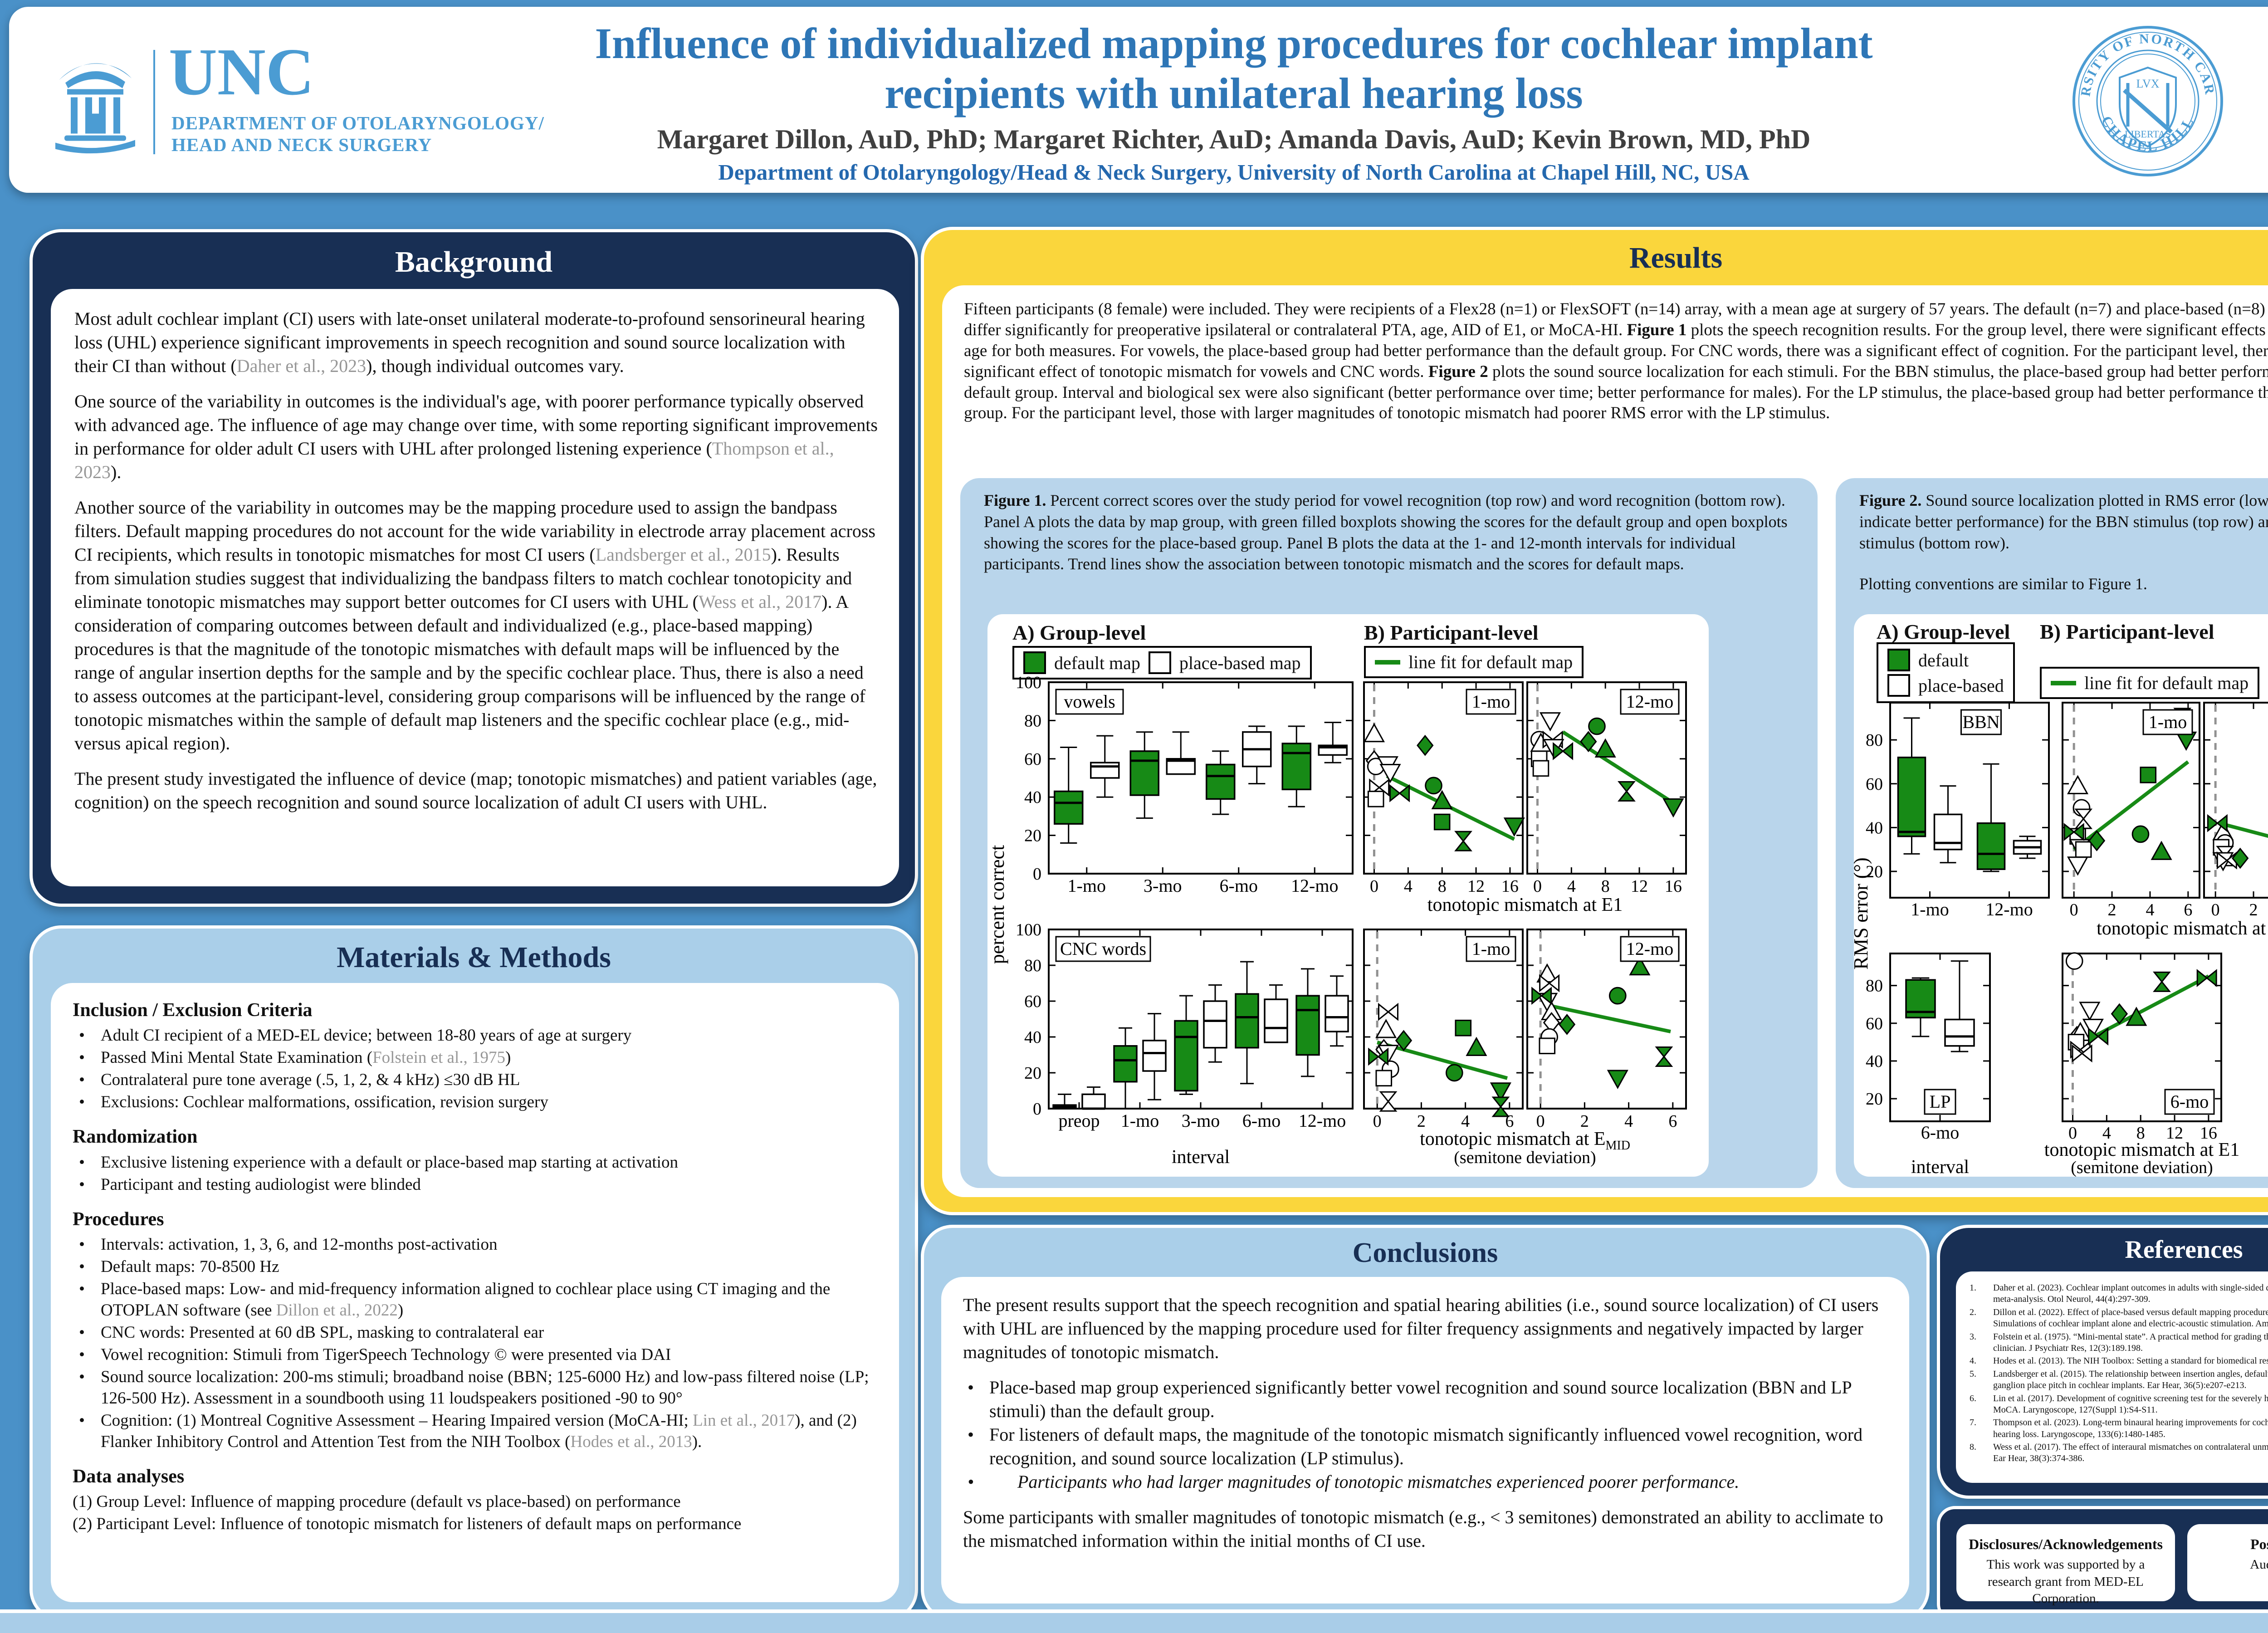 The image size is (2268, 1633). Describe the element at coordinates (2147, 83) in the screenshot. I see `seal-motto-top: LVX` at that location.